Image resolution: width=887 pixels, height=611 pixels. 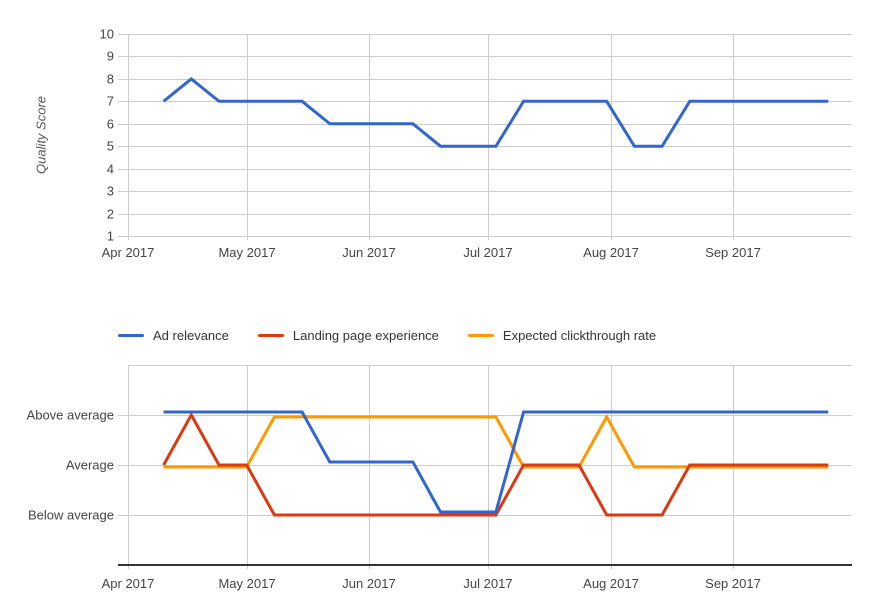 I want to click on legend-item-ad-relevance: Ad relevance, so click(x=173, y=335).